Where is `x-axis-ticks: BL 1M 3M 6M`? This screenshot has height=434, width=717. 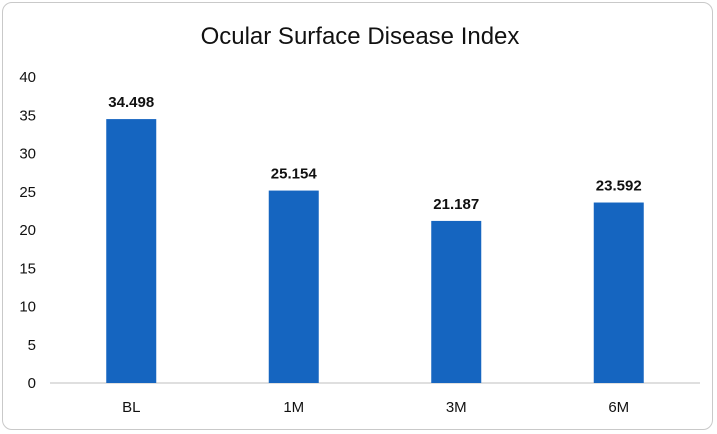
x-axis-ticks: BL 1M 3M 6M is located at coordinates (375, 407).